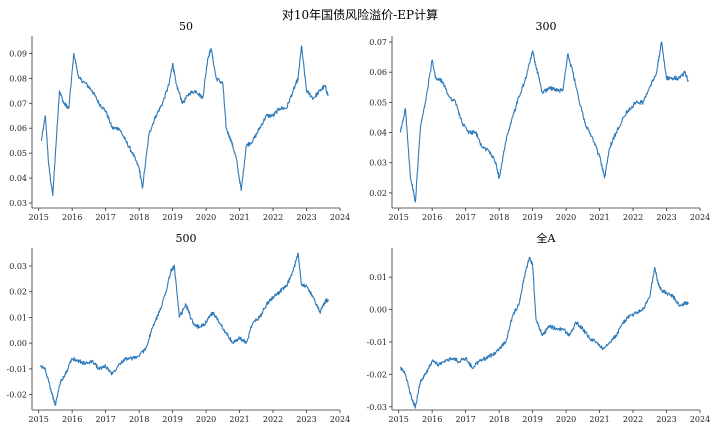  Describe the element at coordinates (18, 53) in the screenshot. I see `y-tick-label: 0.09` at that location.